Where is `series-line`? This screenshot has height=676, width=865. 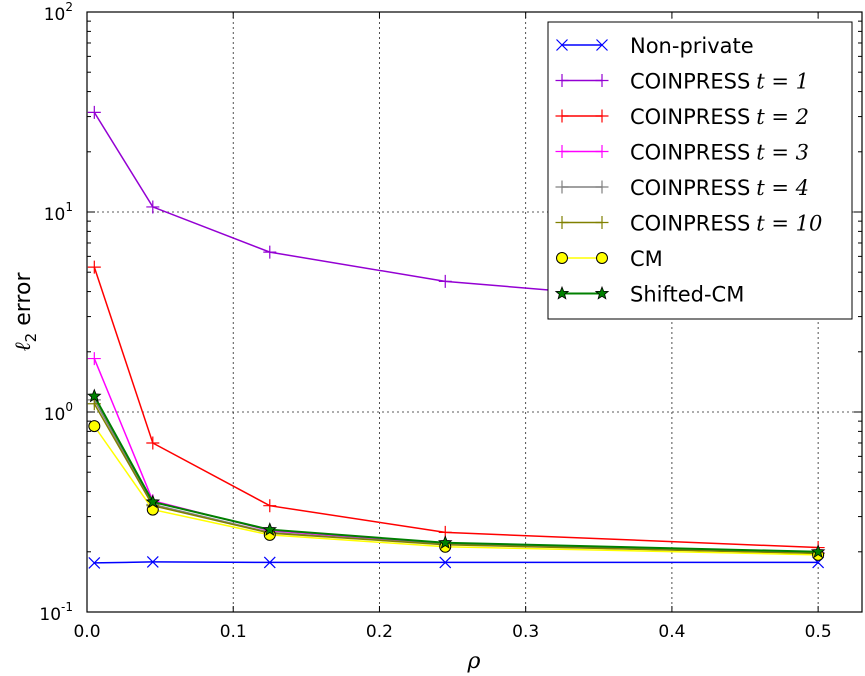 series-line is located at coordinates (456, 562).